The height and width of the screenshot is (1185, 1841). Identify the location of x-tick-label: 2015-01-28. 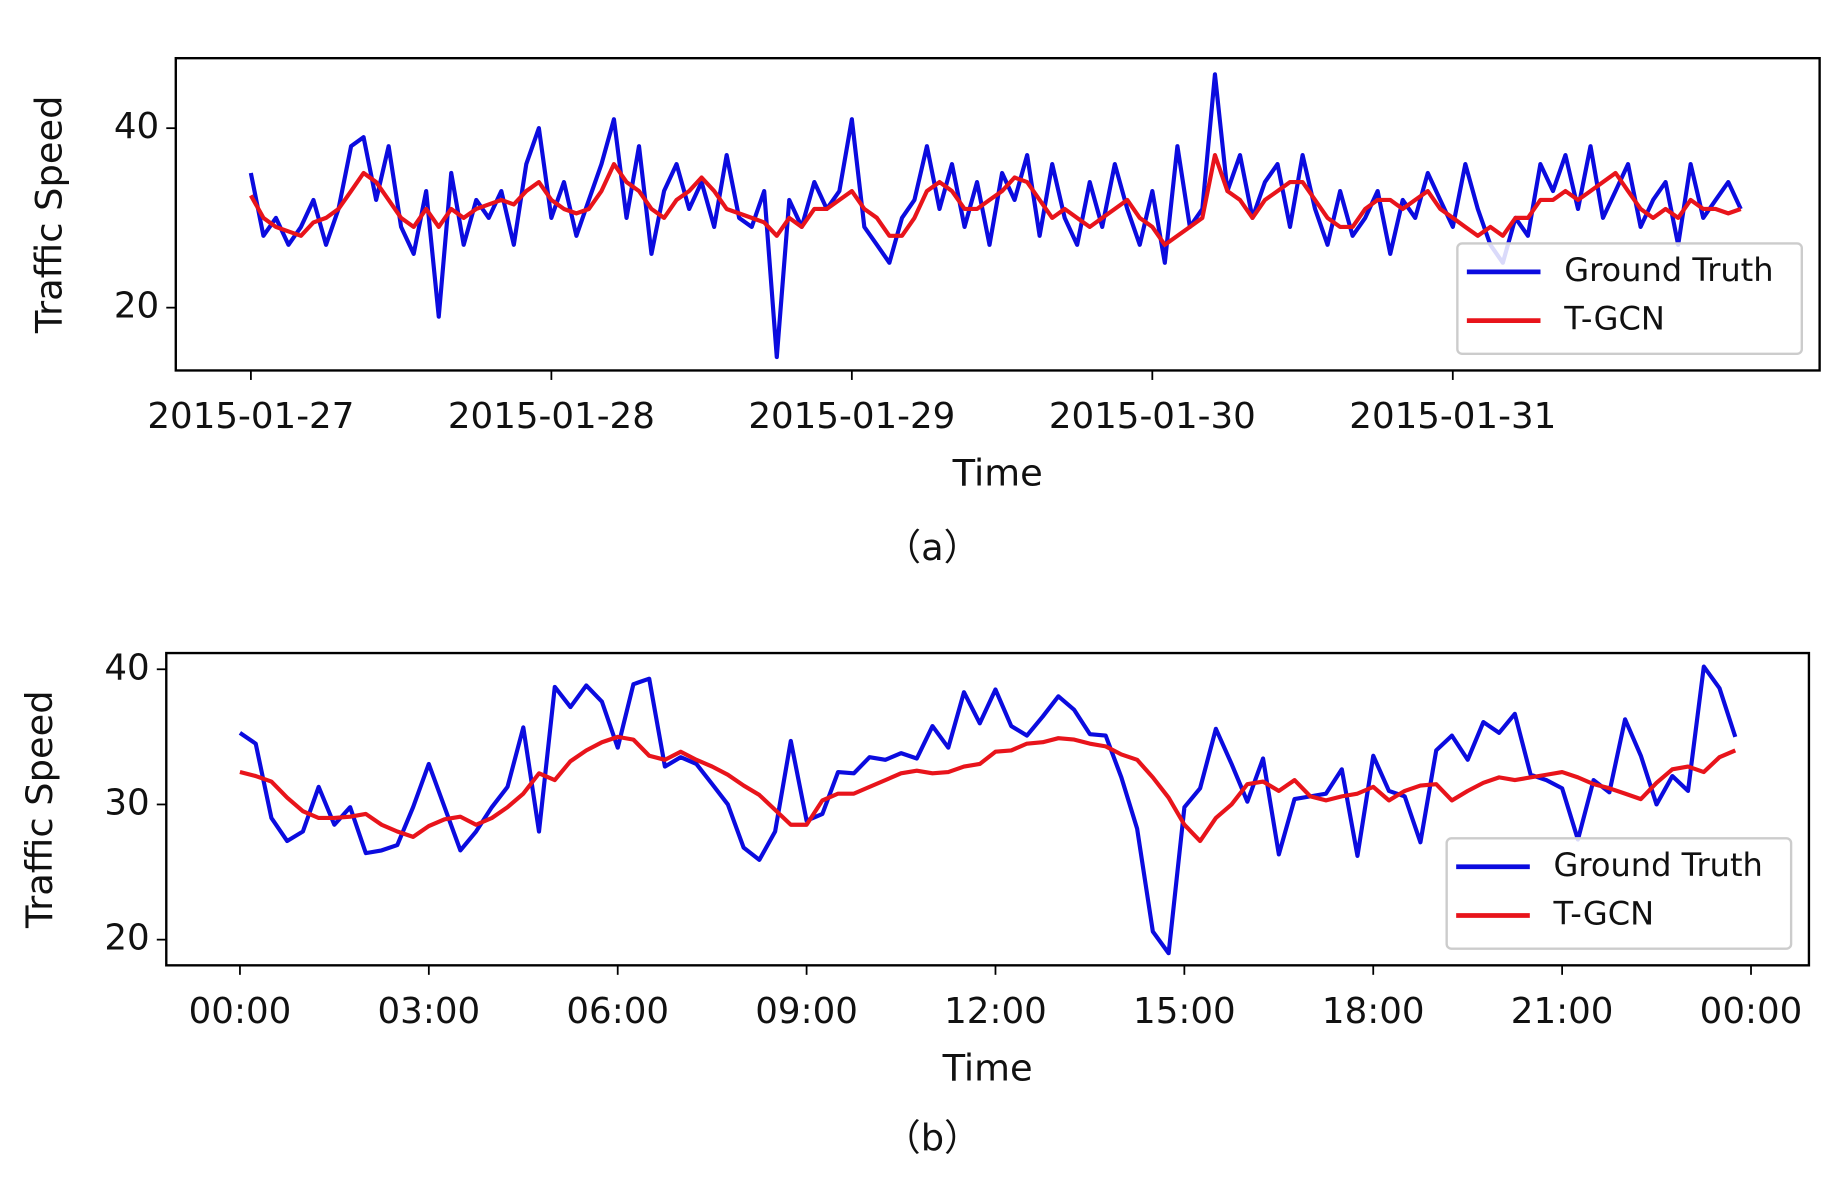
(551, 416).